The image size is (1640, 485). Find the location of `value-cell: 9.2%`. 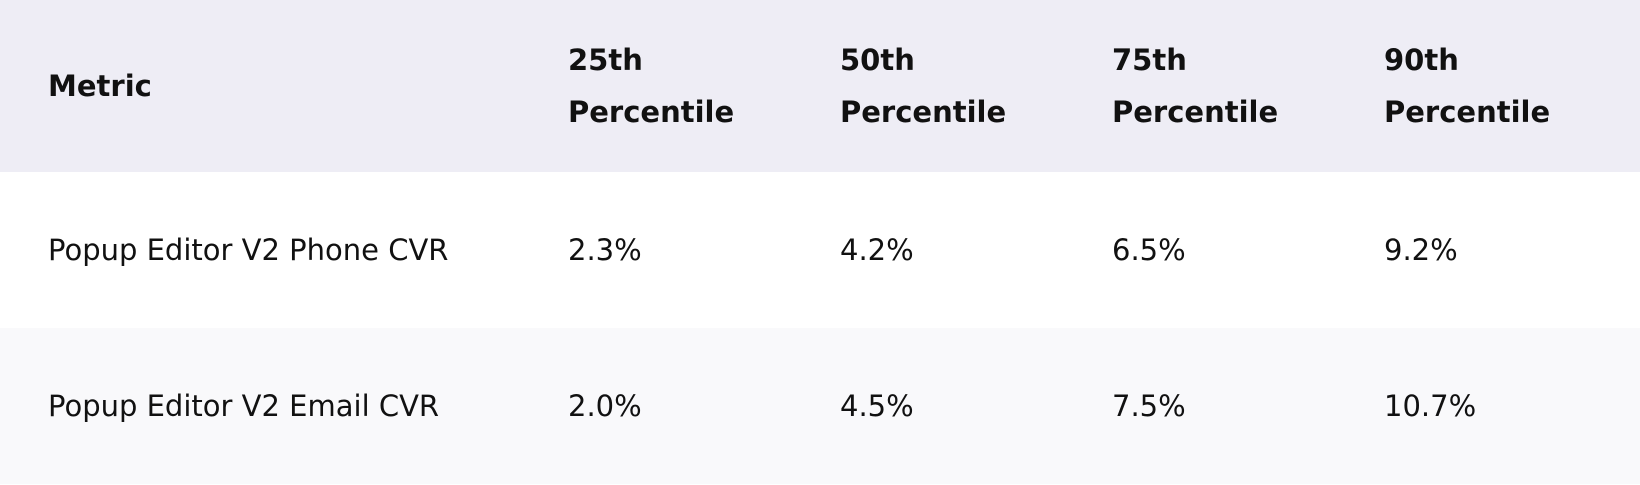

value-cell: 9.2% is located at coordinates (1488, 250).